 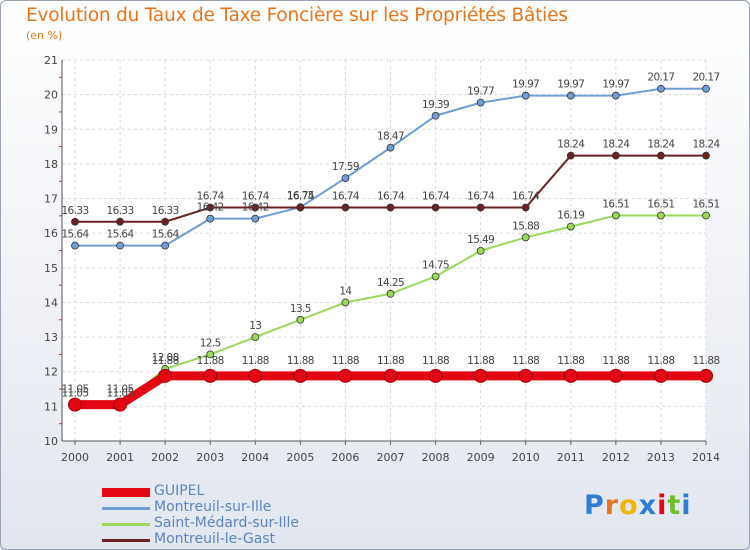 I want to click on y-tick-label: 14, so click(x=51, y=302).